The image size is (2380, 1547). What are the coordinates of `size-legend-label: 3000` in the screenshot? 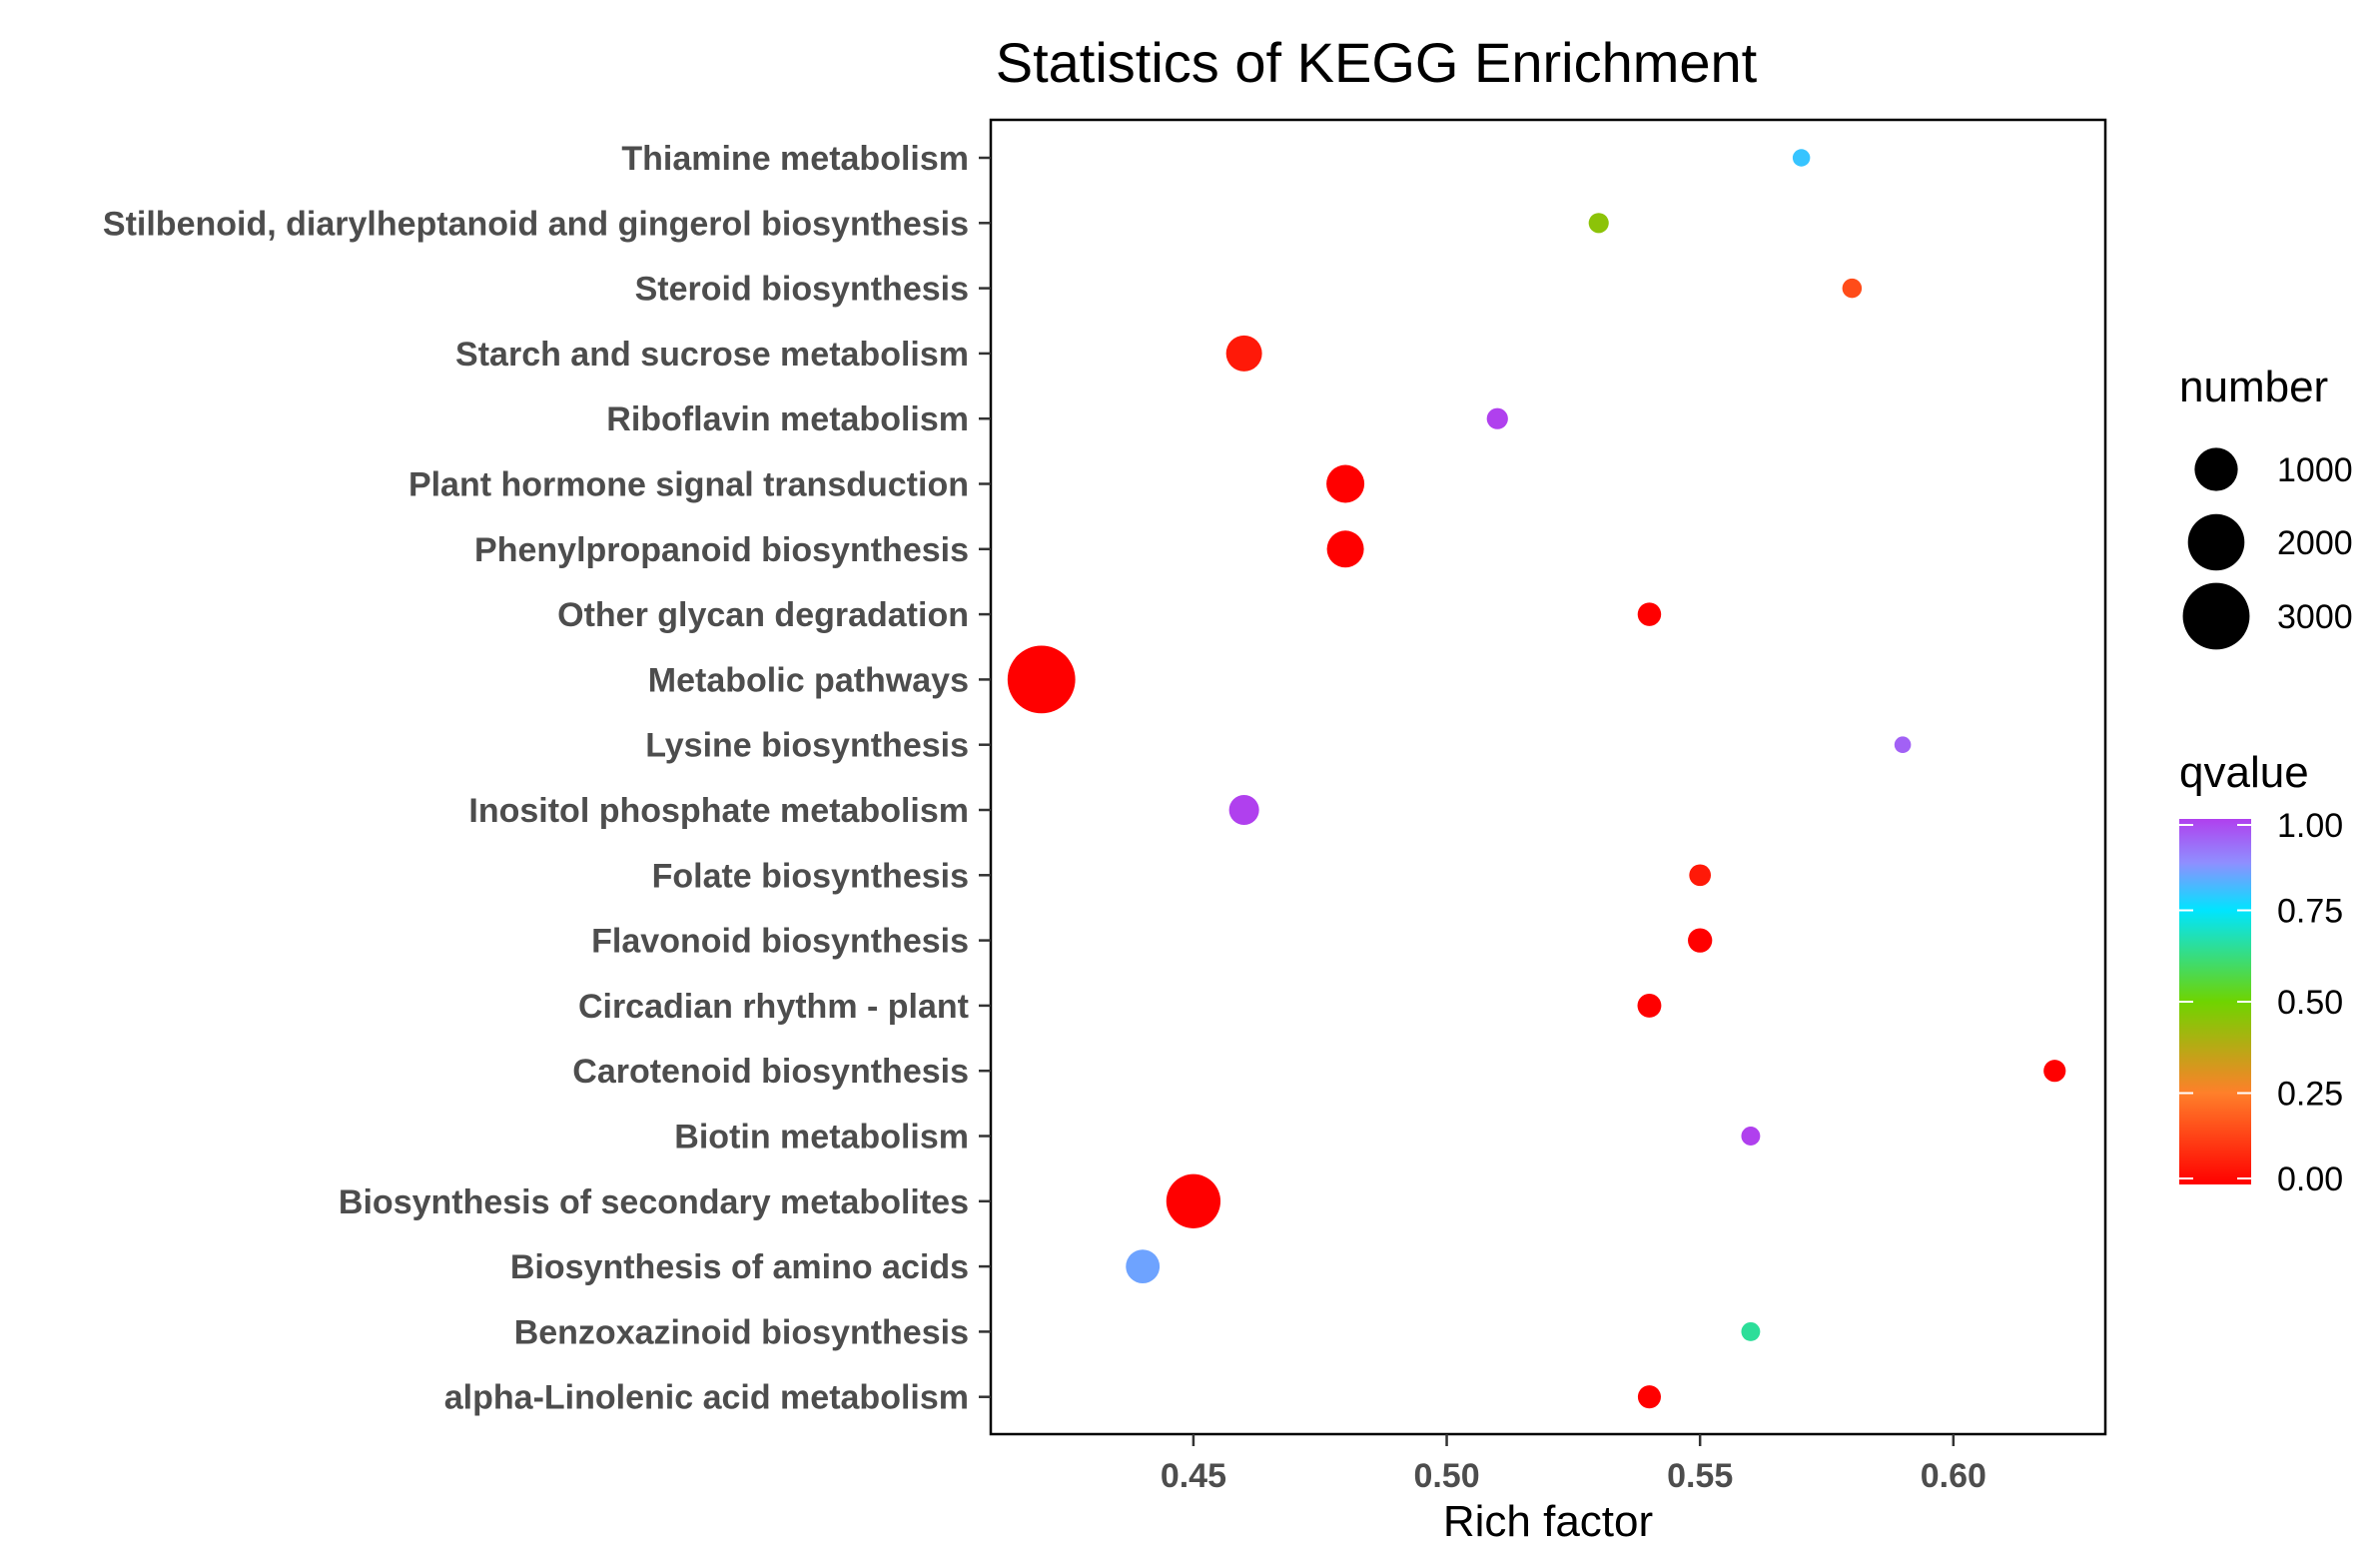 It's located at (2315, 617).